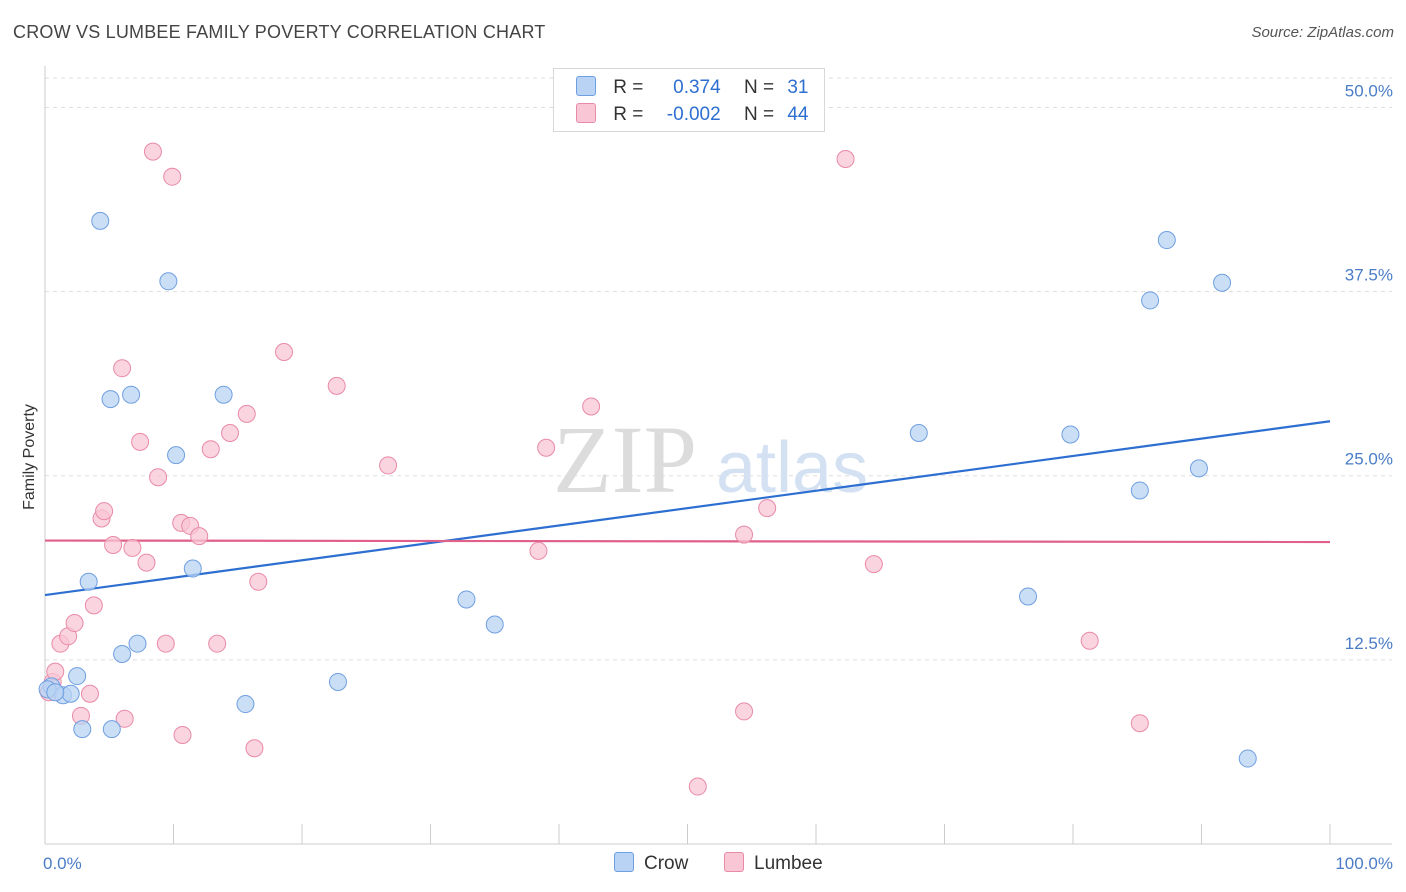  Describe the element at coordinates (798, 114) in the screenshot. I see `lumbee-n-value: 44` at that location.